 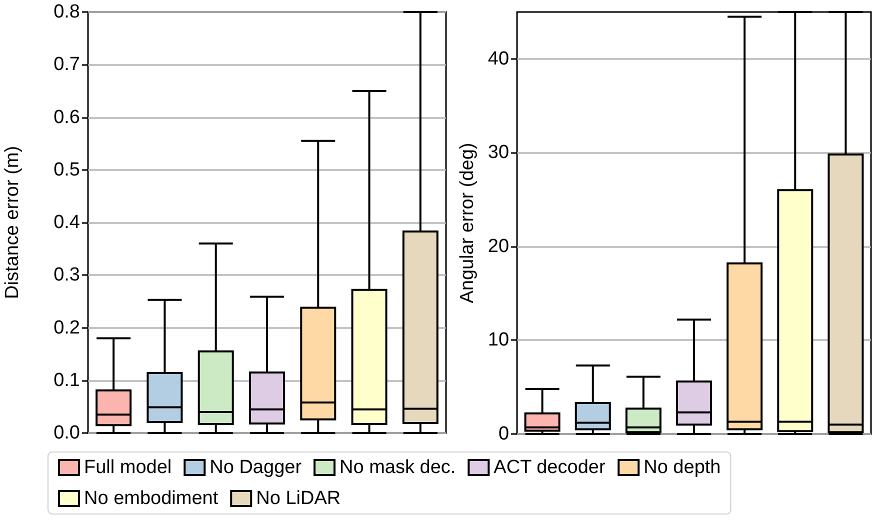 What do you see at coordinates (499, 59) in the screenshot?
I see `y-tick-label: 40` at bounding box center [499, 59].